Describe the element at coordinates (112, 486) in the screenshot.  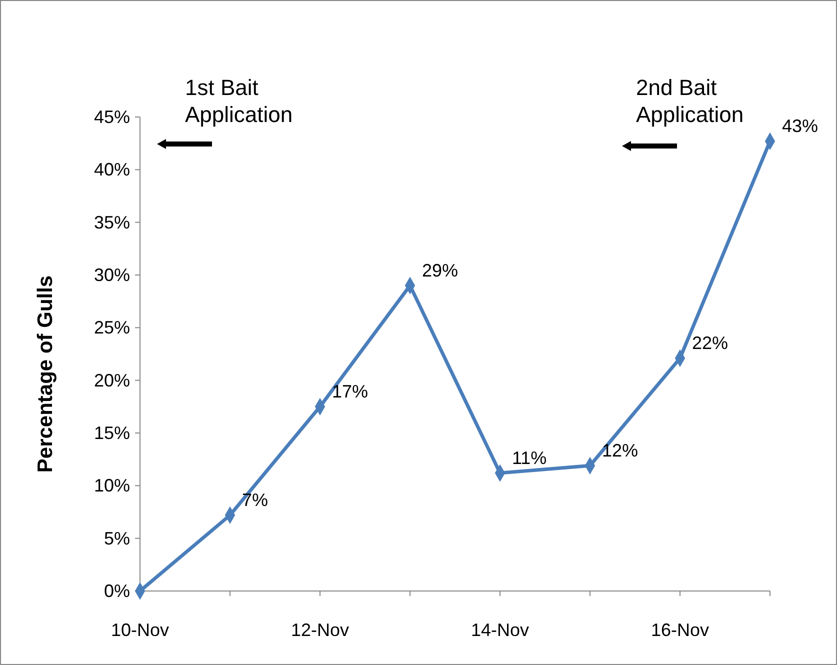
I see `y-tick-label: 10%` at that location.